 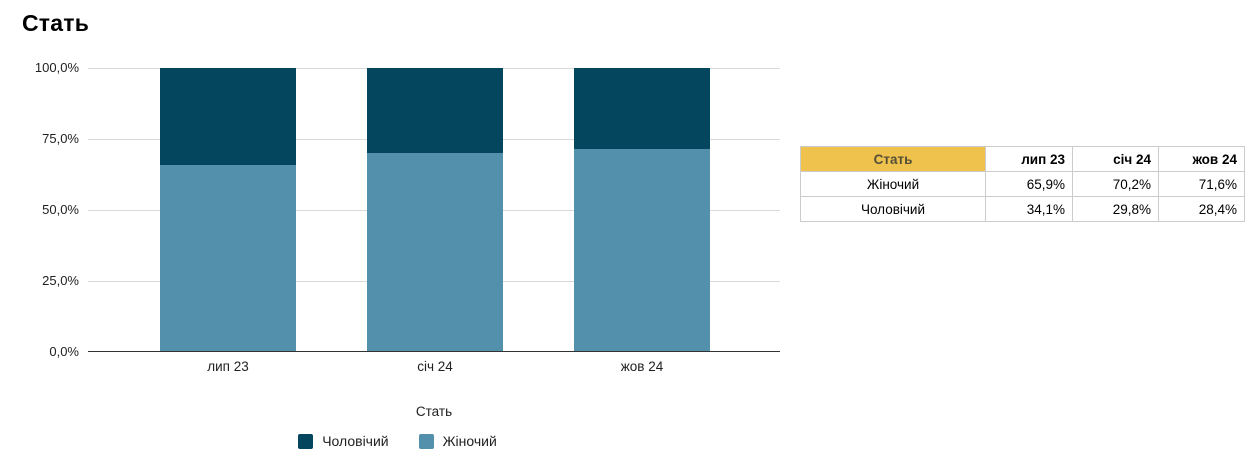 What do you see at coordinates (434, 68) in the screenshot?
I see `gridline` at bounding box center [434, 68].